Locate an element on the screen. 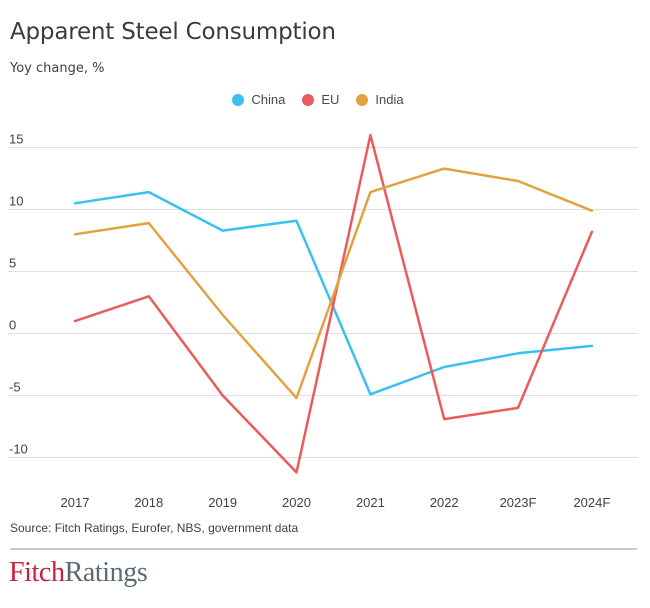 Image resolution: width=650 pixels, height=608 pixels. x-tick-label-2023F: 2023F is located at coordinates (518, 502).